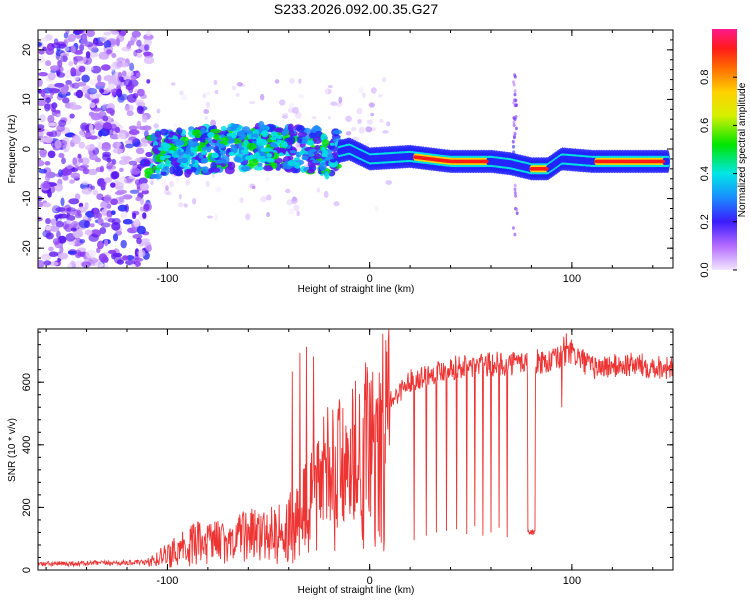 Image resolution: width=750 pixels, height=600 pixels. I want to click on spectrogram-y-tick-label-2: 0, so click(27, 149).